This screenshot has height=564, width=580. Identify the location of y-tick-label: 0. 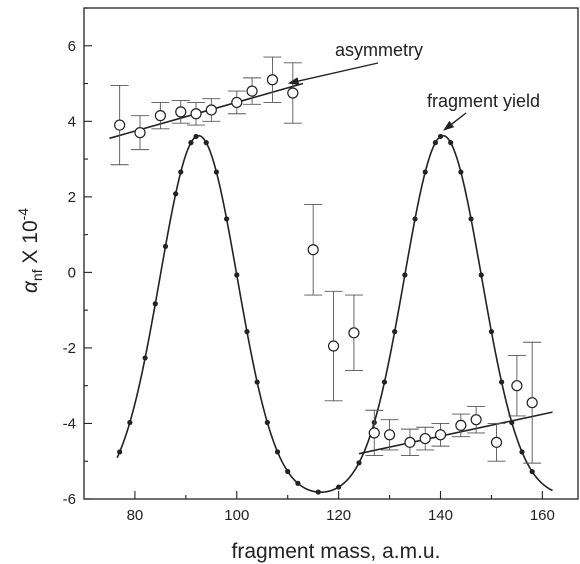
(72, 272).